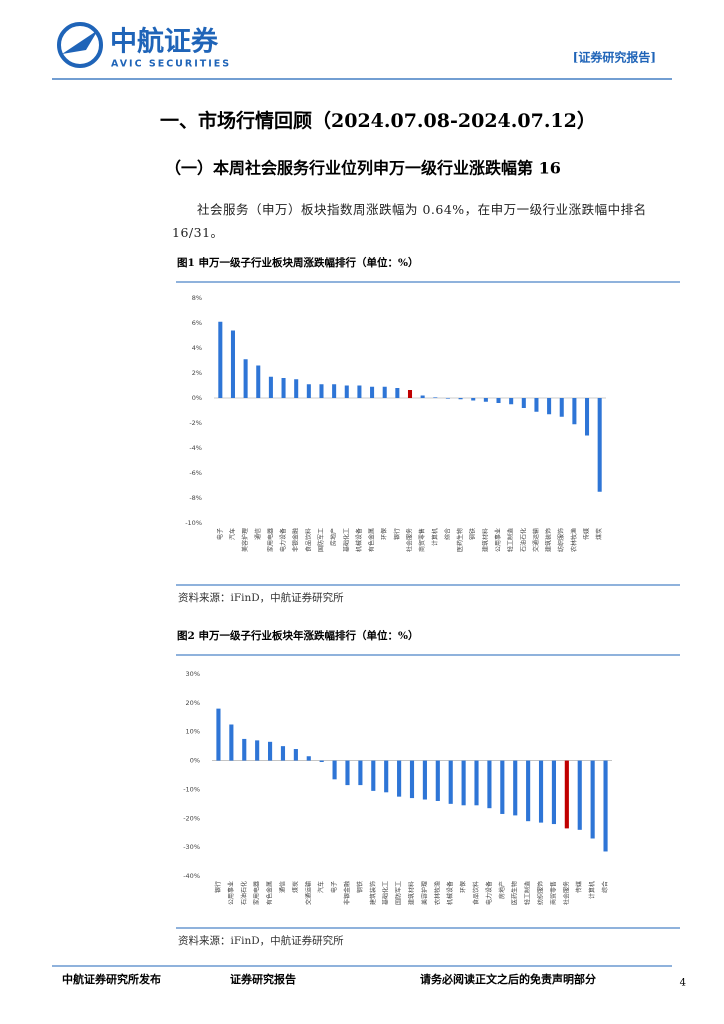 Image resolution: width=724 pixels, height=1024 pixels. Describe the element at coordinates (435, 537) in the screenshot. I see `x-tick-label: 计算机` at that location.